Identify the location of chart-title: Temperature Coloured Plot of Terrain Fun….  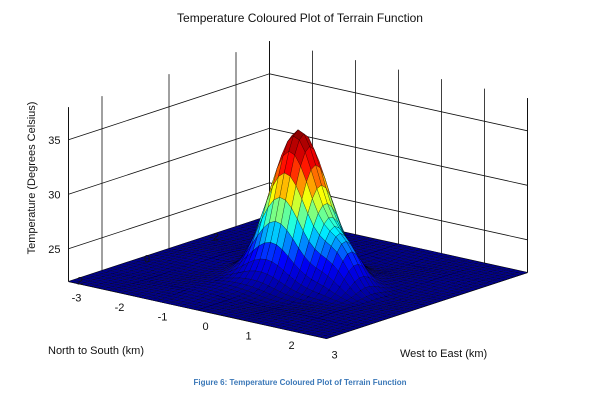
(300, 18).